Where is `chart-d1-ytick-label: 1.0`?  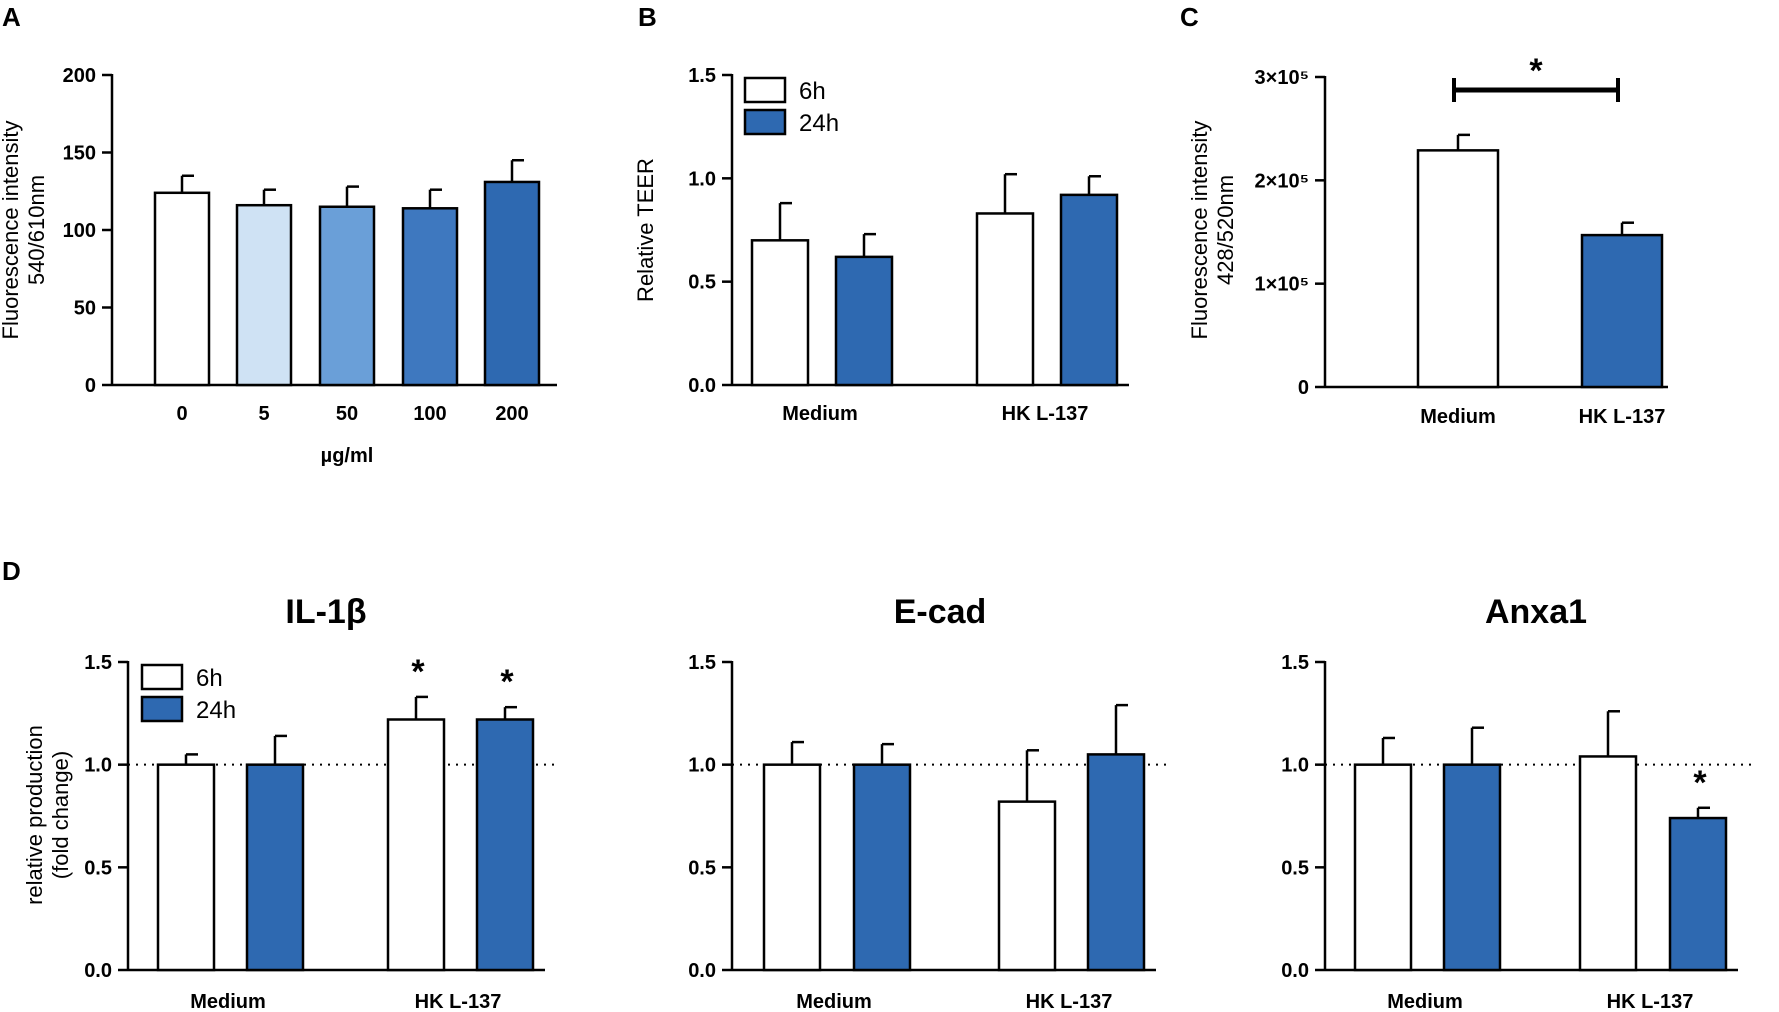 chart-d1-ytick-label: 1.0 is located at coordinates (98, 766).